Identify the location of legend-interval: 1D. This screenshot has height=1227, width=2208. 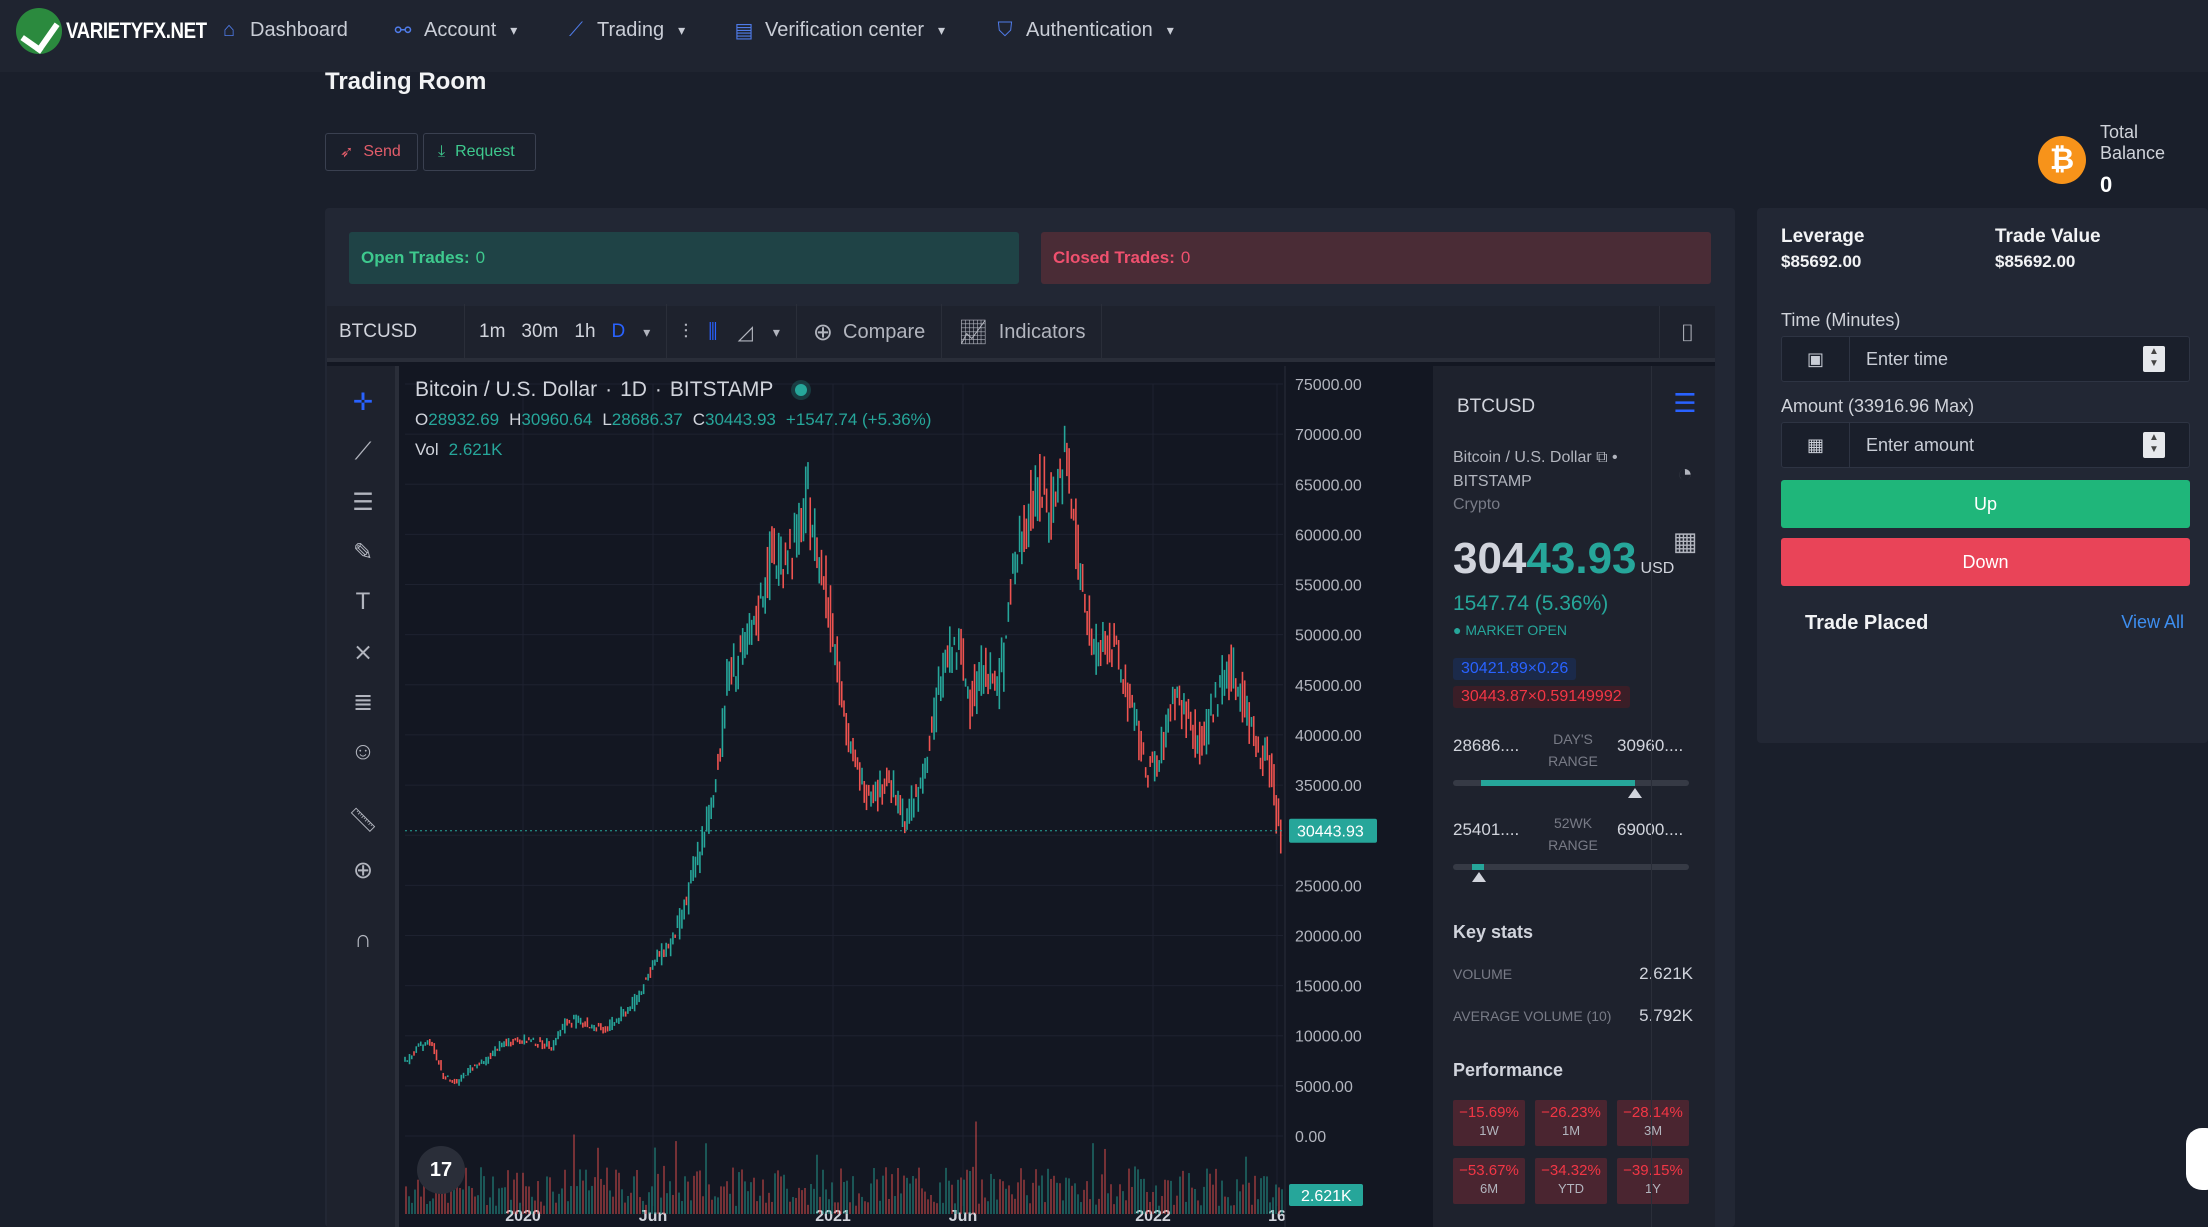
(633, 389).